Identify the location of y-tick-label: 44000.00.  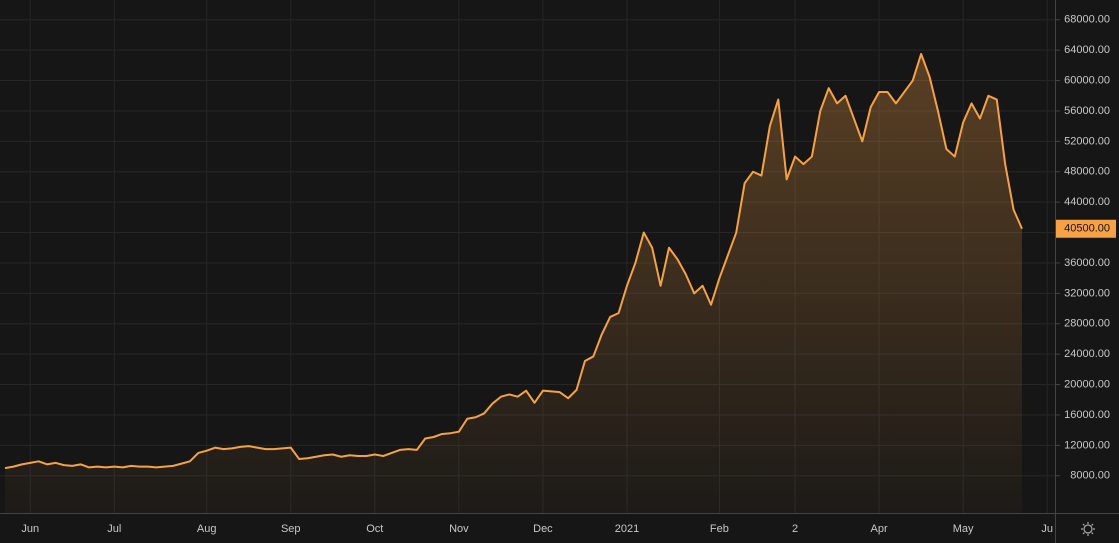
(1087, 202).